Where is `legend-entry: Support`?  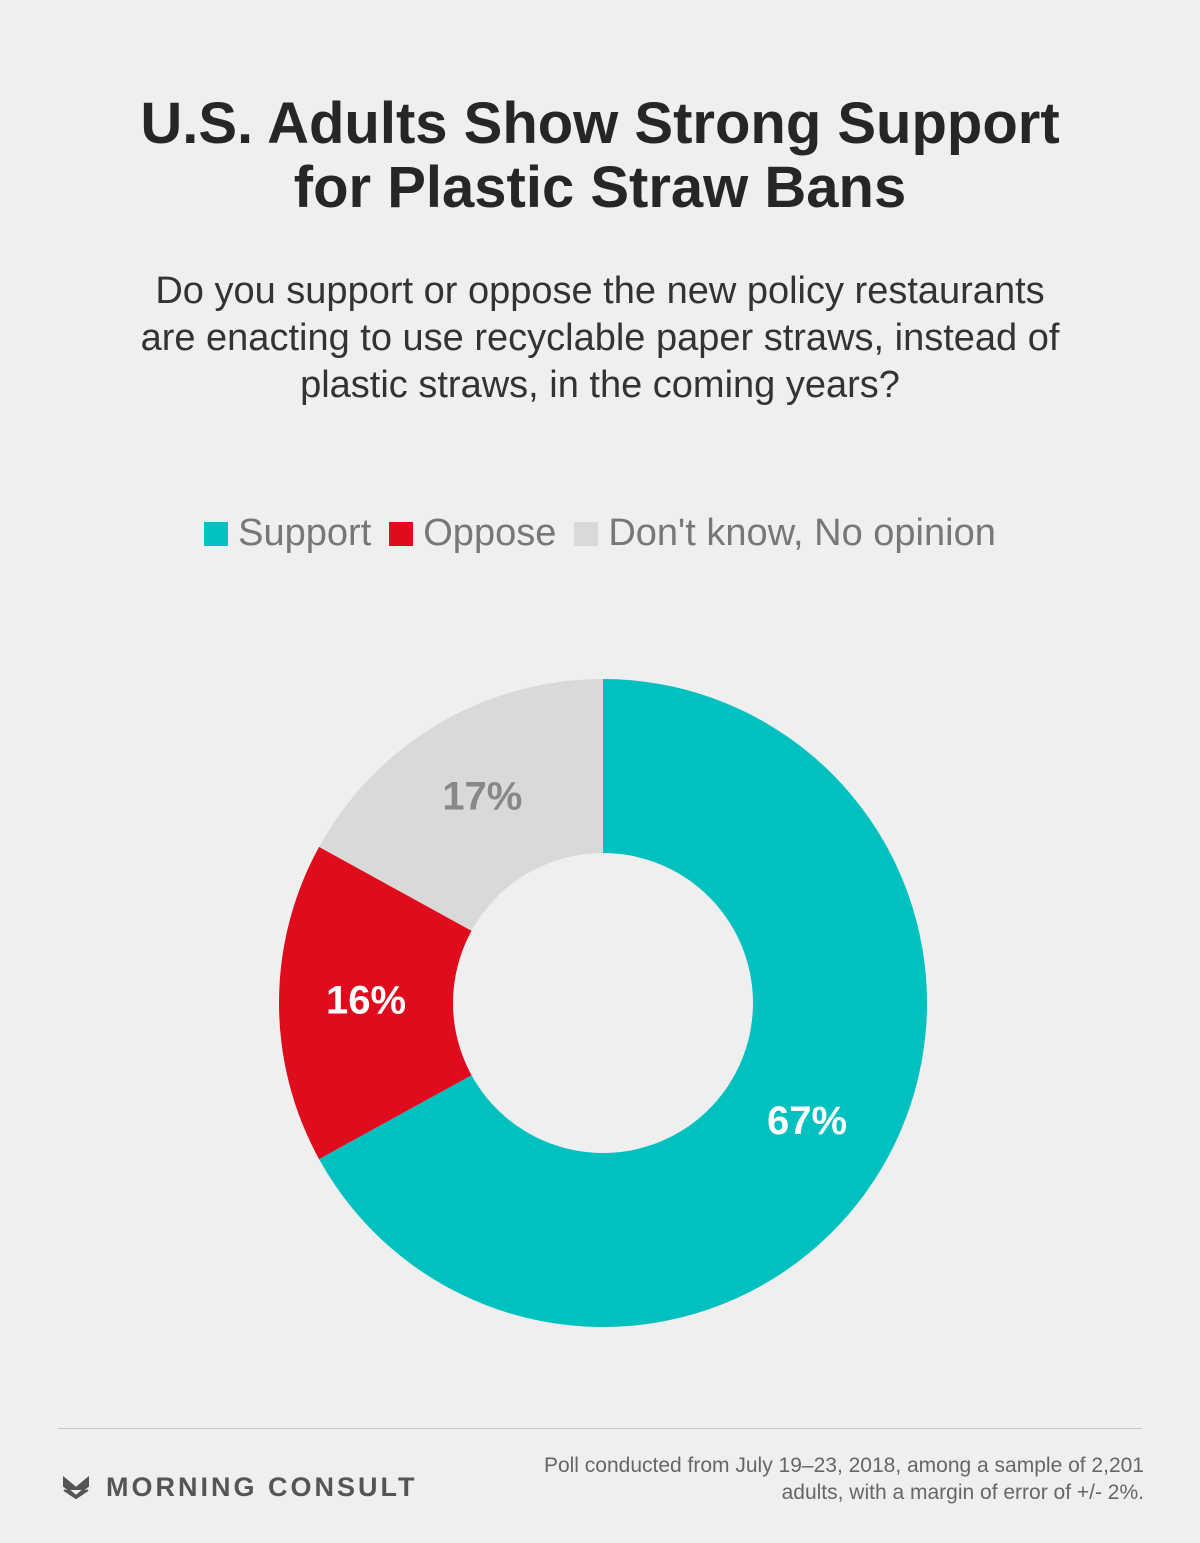
legend-entry: Support is located at coordinates (287, 533).